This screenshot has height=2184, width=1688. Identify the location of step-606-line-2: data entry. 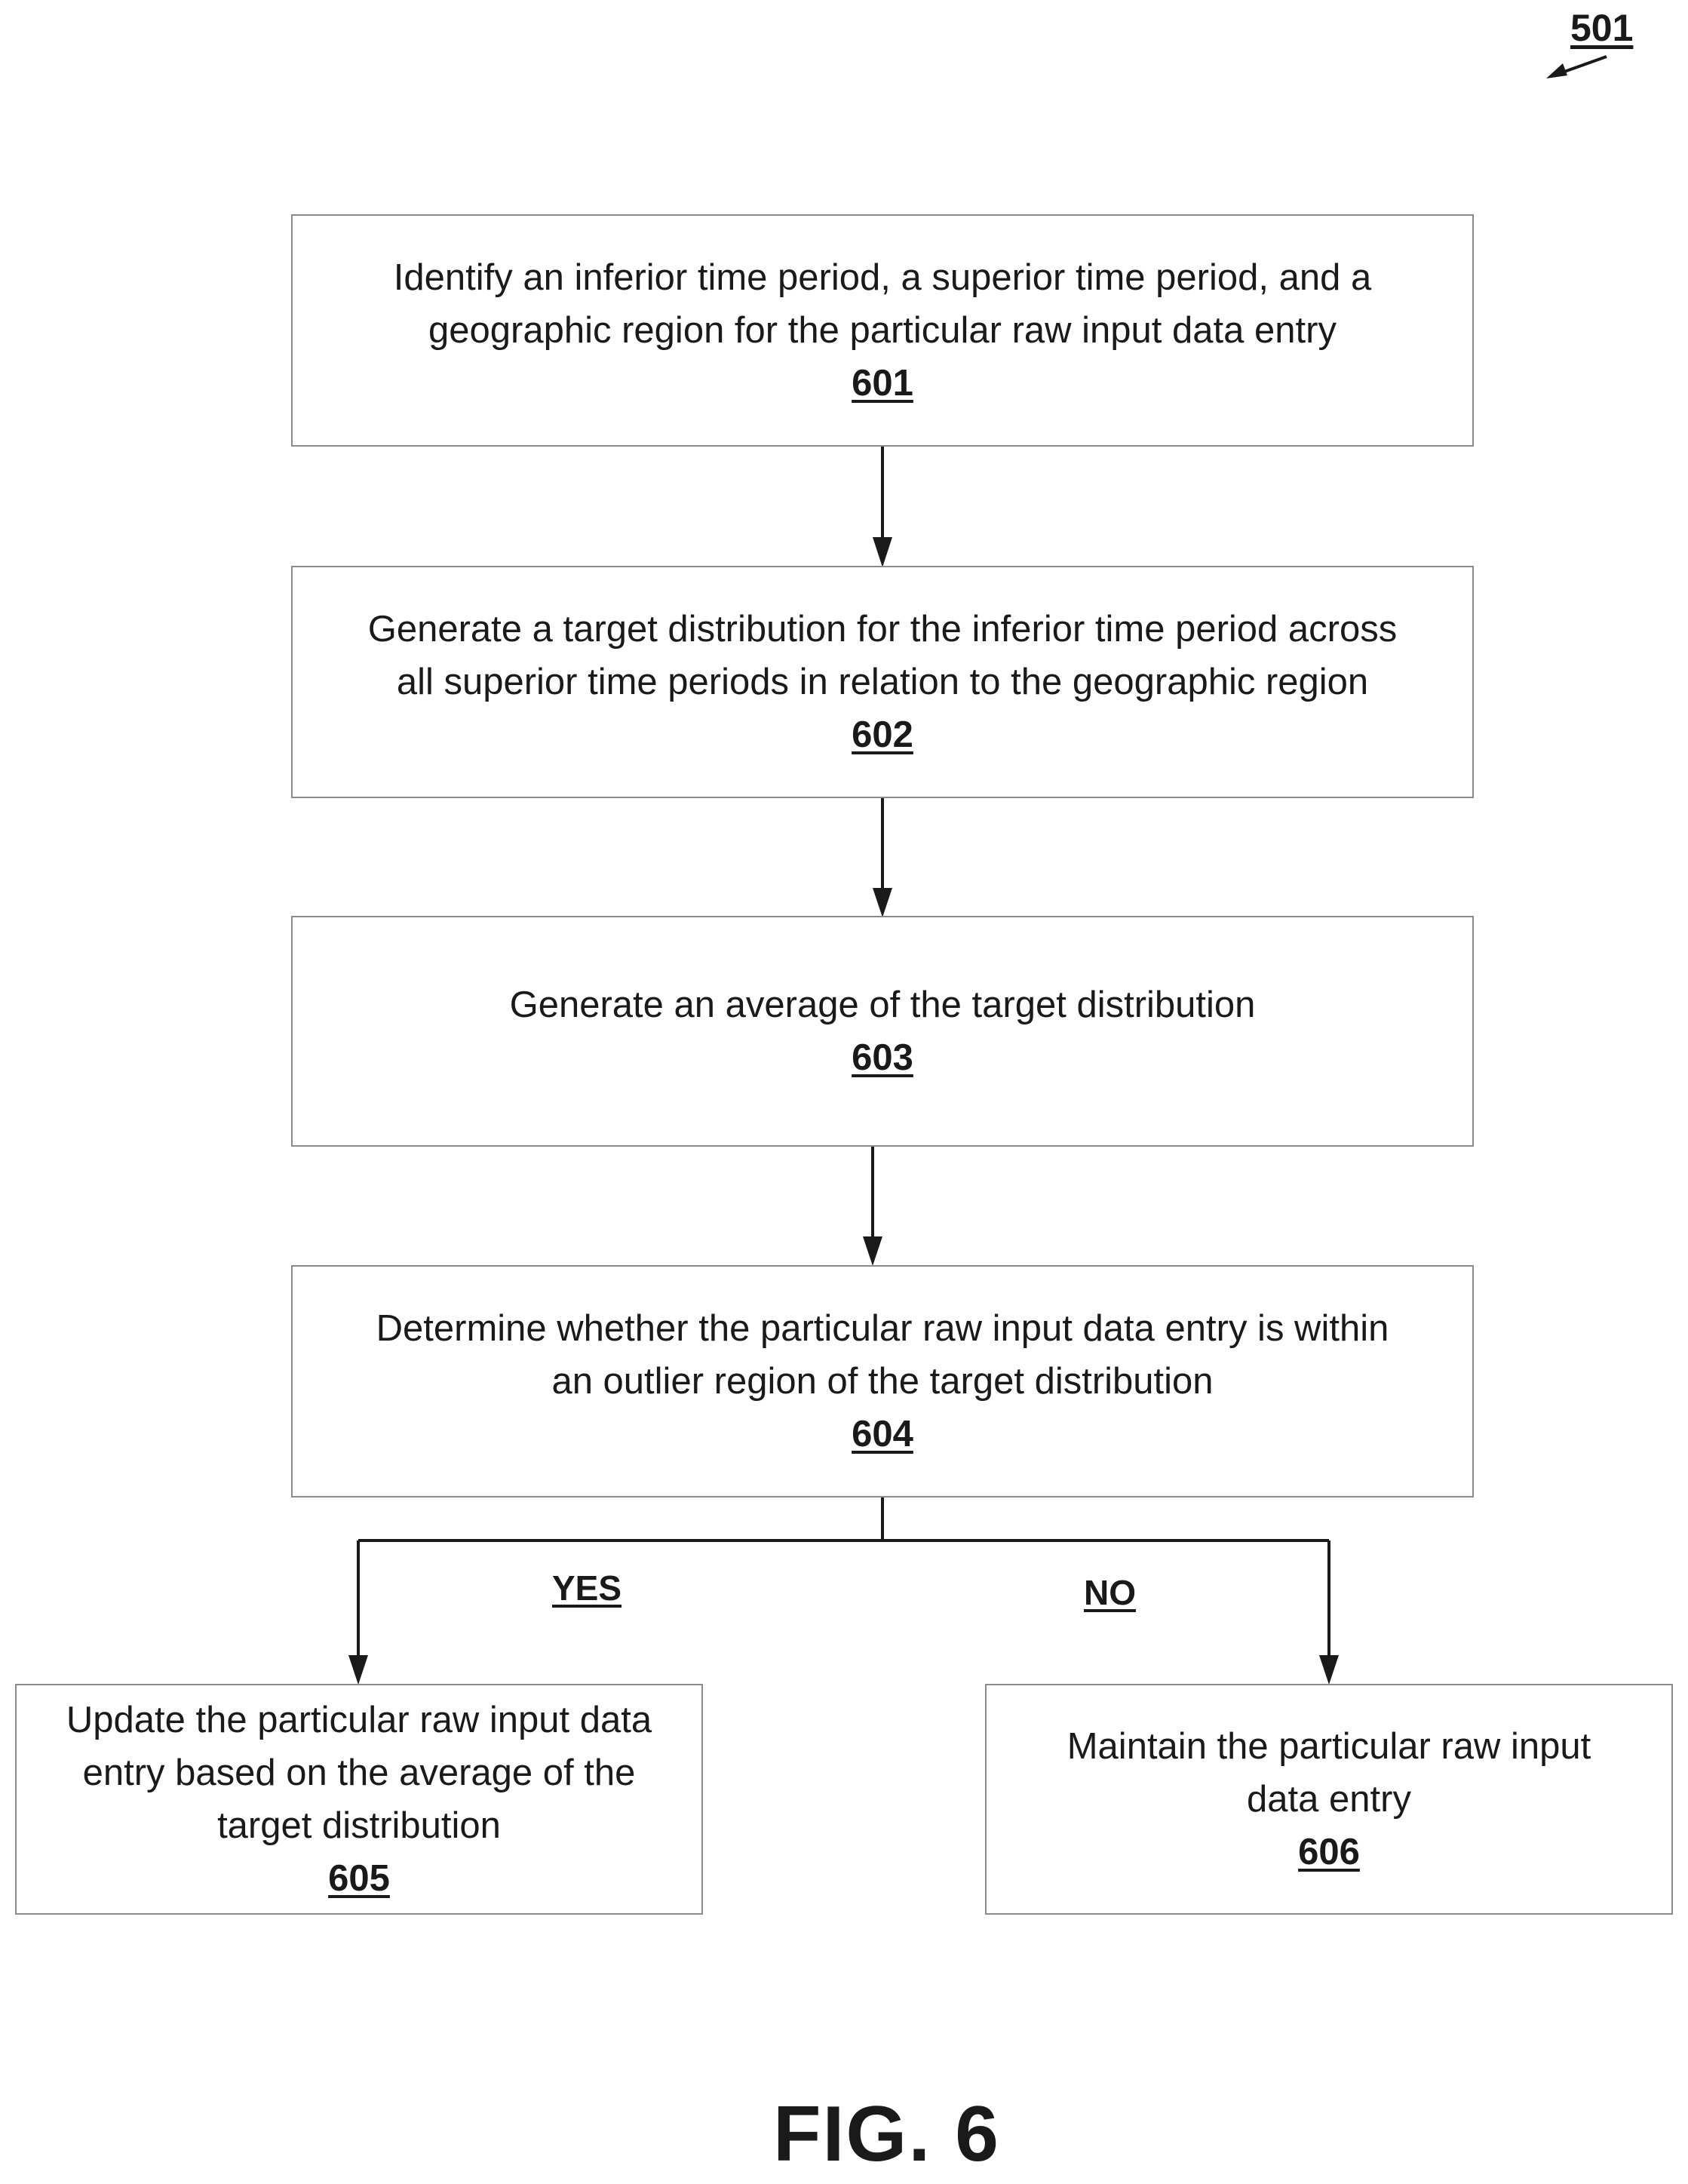
(1329, 1799).